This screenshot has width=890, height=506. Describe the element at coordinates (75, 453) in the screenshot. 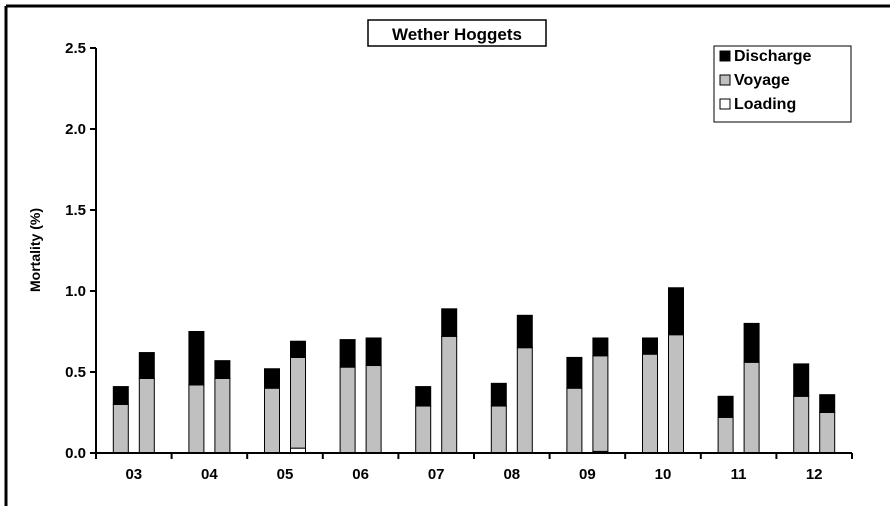

I see `y-tick-label: 0.0` at that location.